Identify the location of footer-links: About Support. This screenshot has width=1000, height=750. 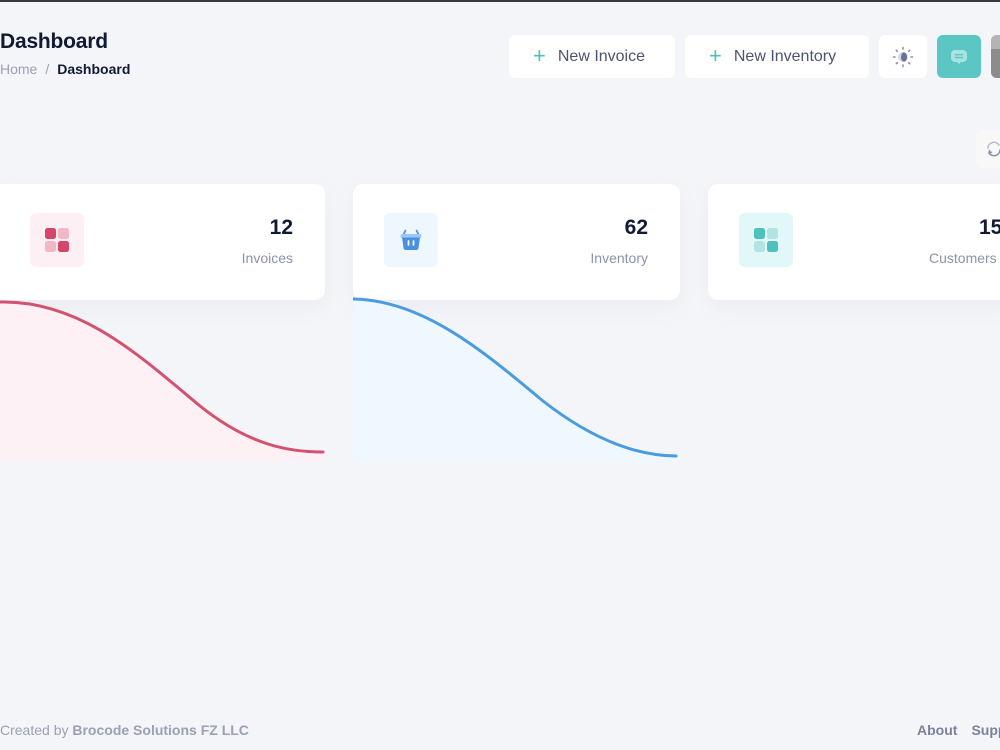
(958, 730).